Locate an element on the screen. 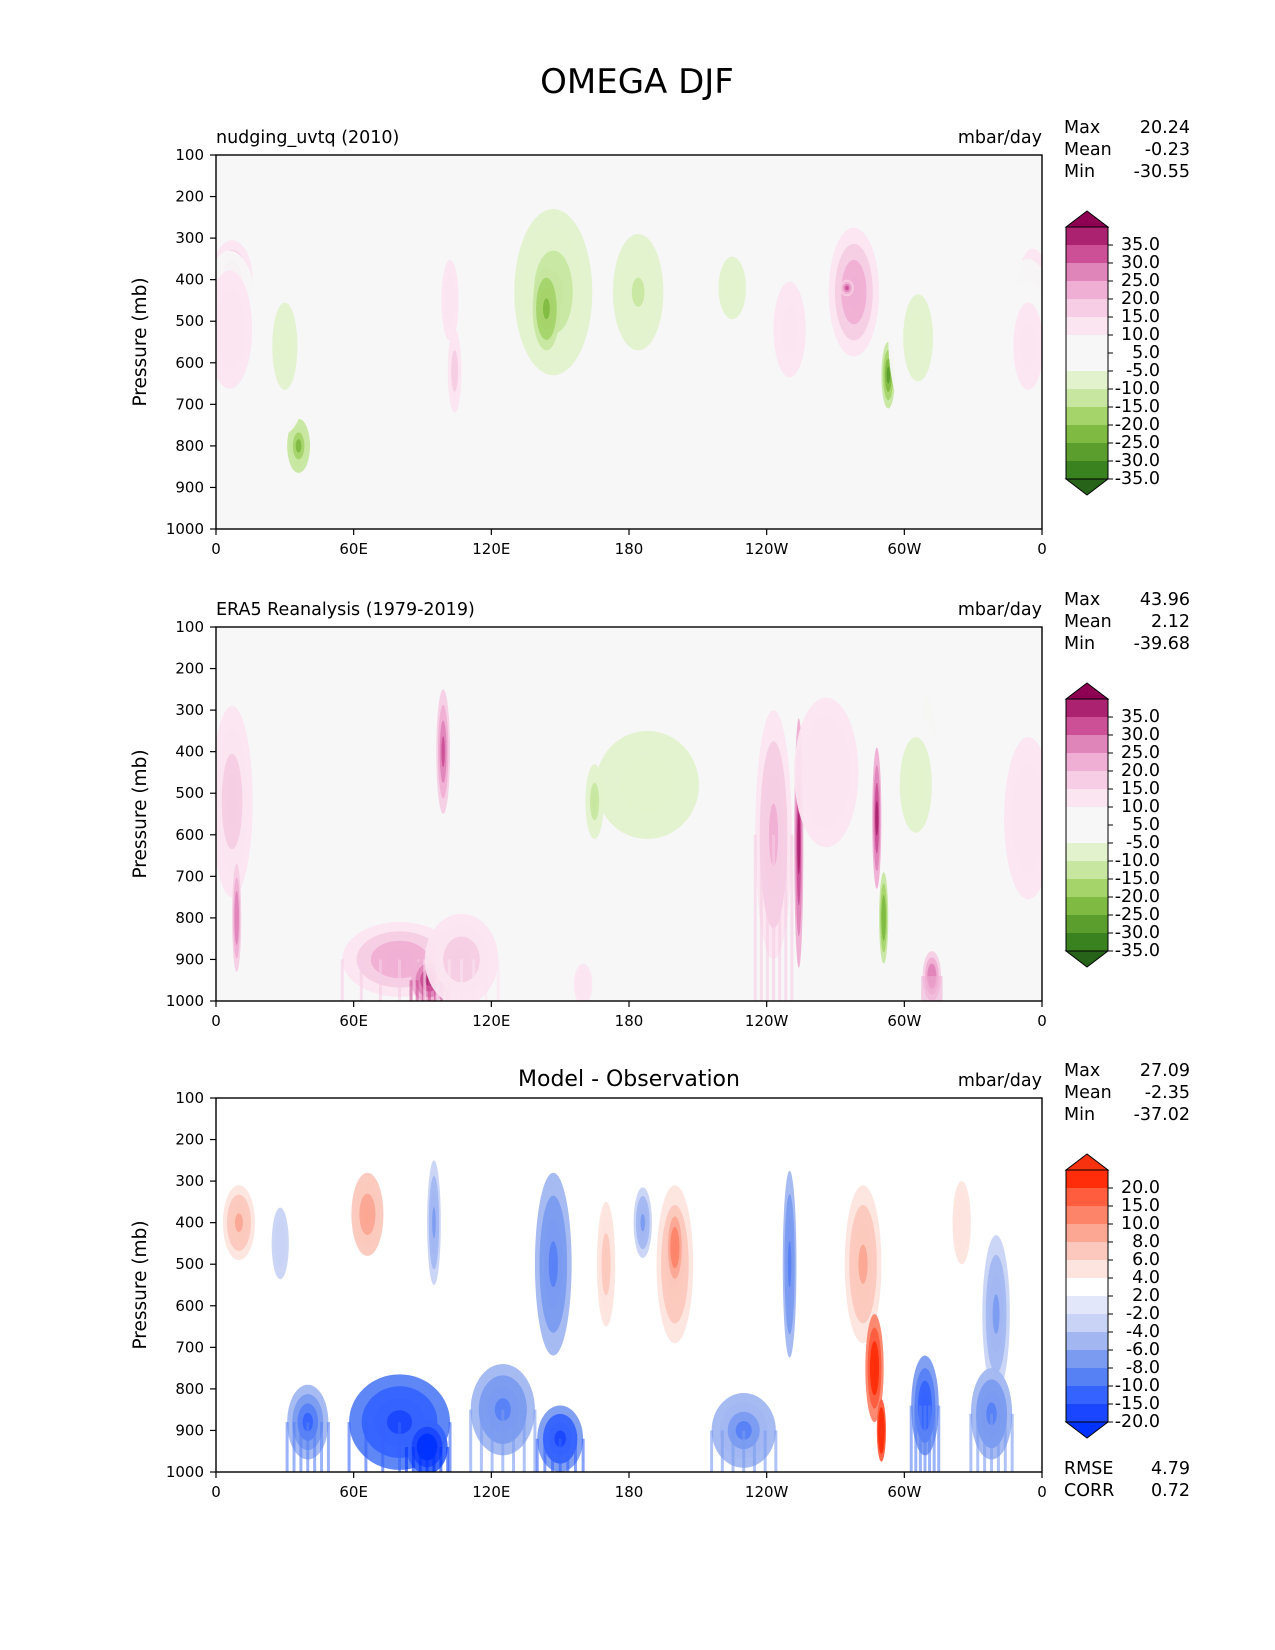  y-tick-label: 600 is located at coordinates (189, 835).